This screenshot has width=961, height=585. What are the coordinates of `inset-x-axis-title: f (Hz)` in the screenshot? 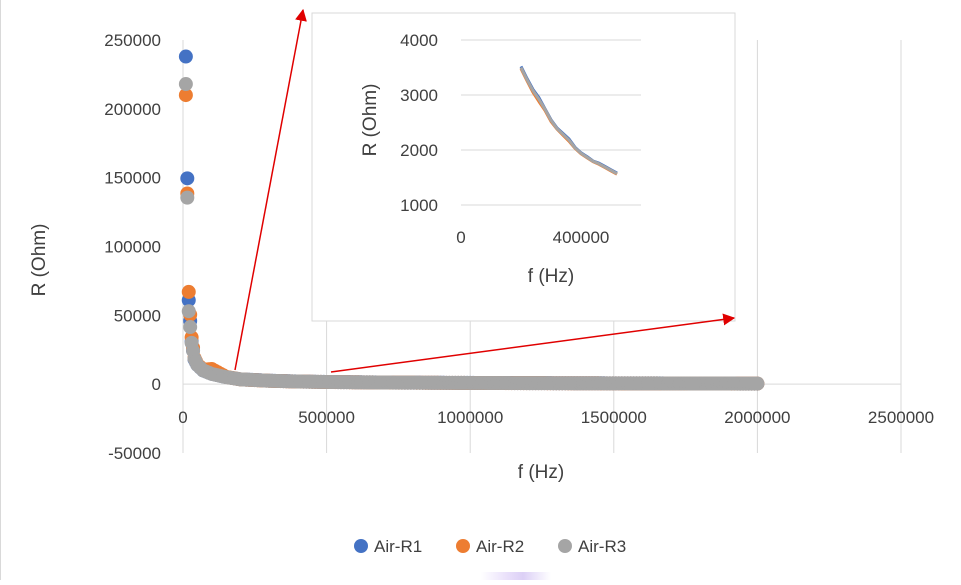 It's located at (551, 276).